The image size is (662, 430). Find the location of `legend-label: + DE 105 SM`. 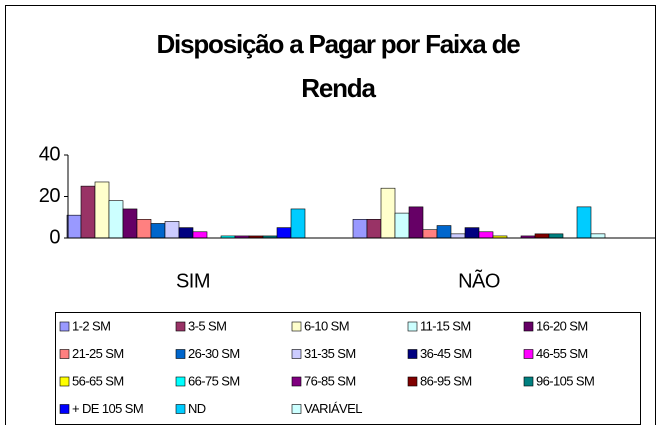

legend-label: + DE 105 SM is located at coordinates (107, 408).